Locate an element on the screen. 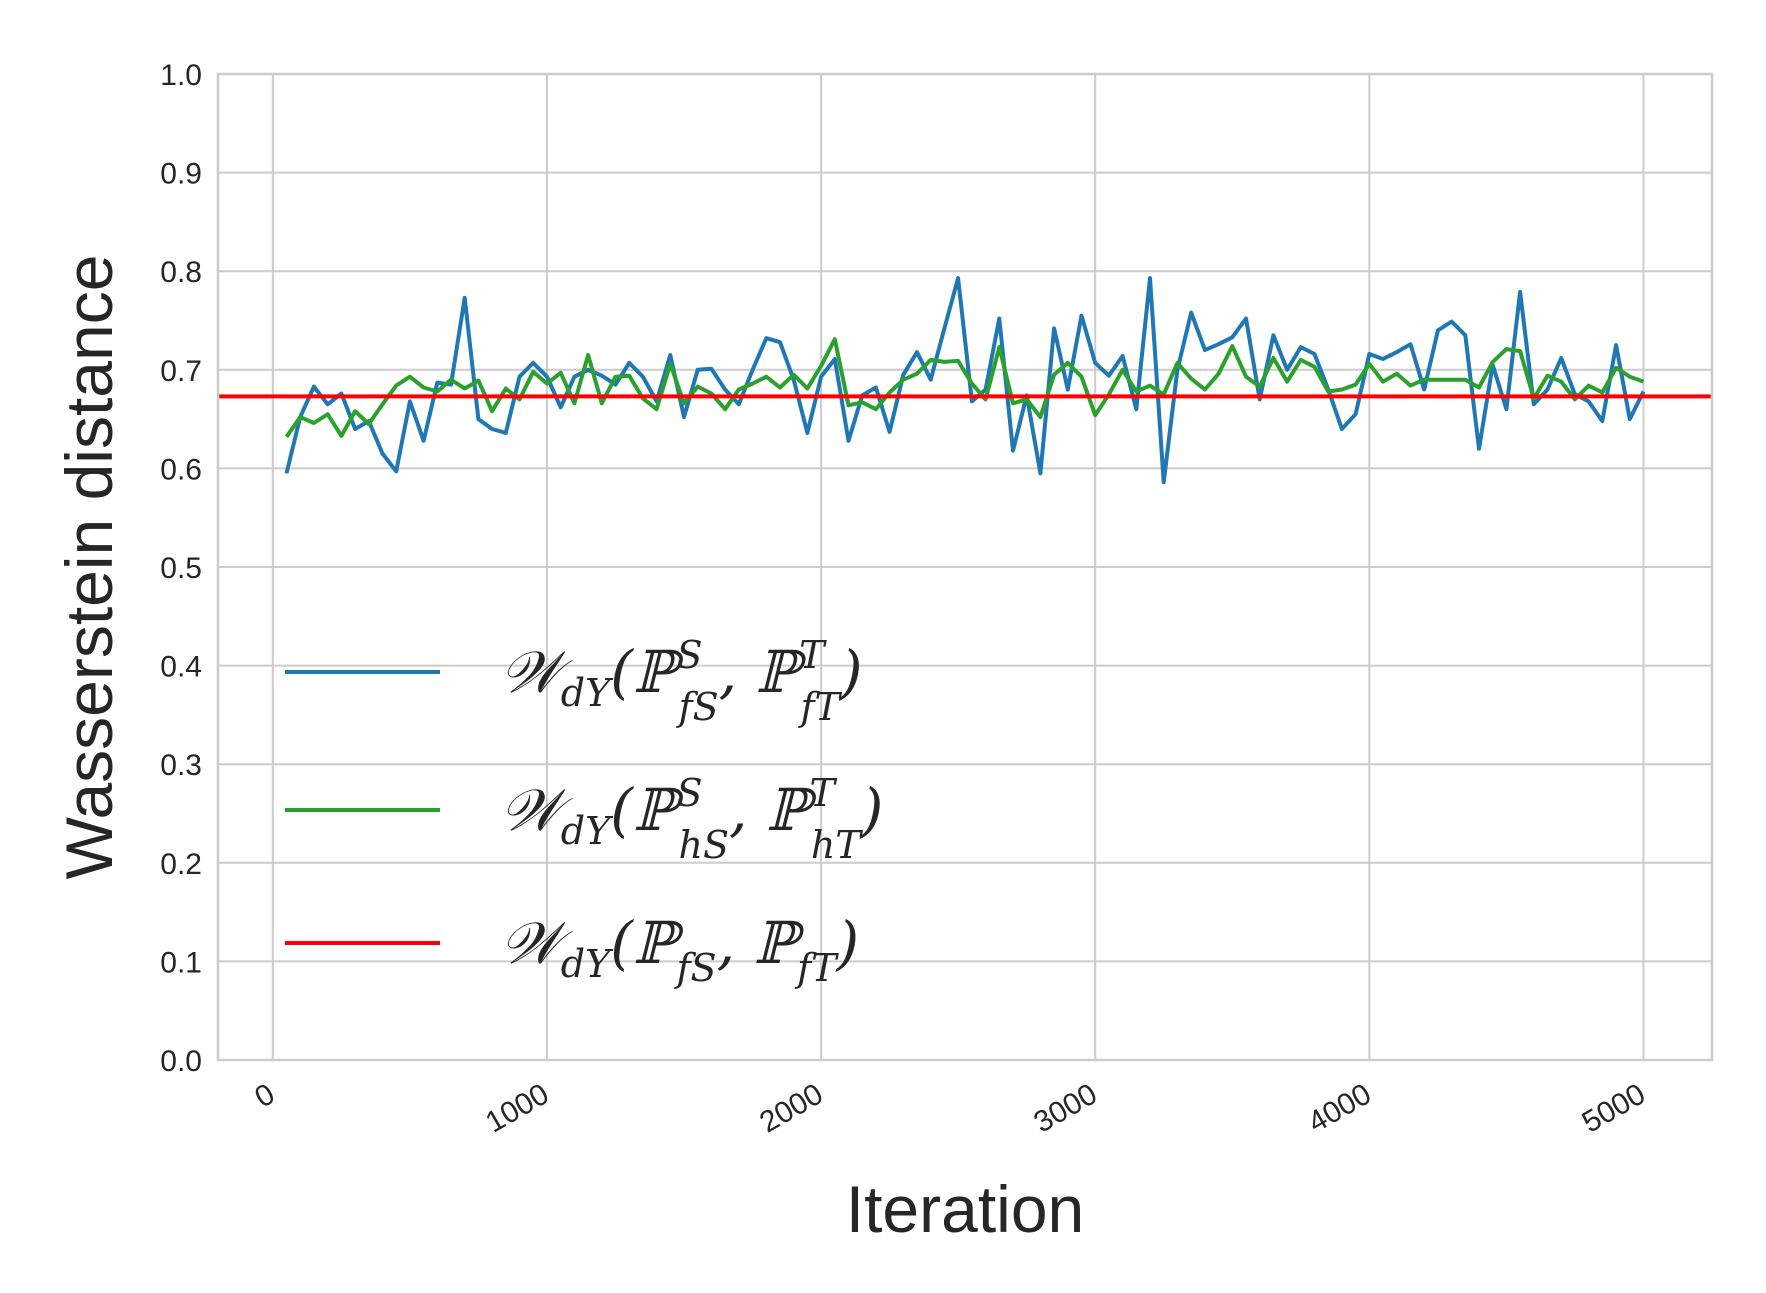 This screenshot has width=1766, height=1293. y-tick-label: 0.2 is located at coordinates (181, 864).